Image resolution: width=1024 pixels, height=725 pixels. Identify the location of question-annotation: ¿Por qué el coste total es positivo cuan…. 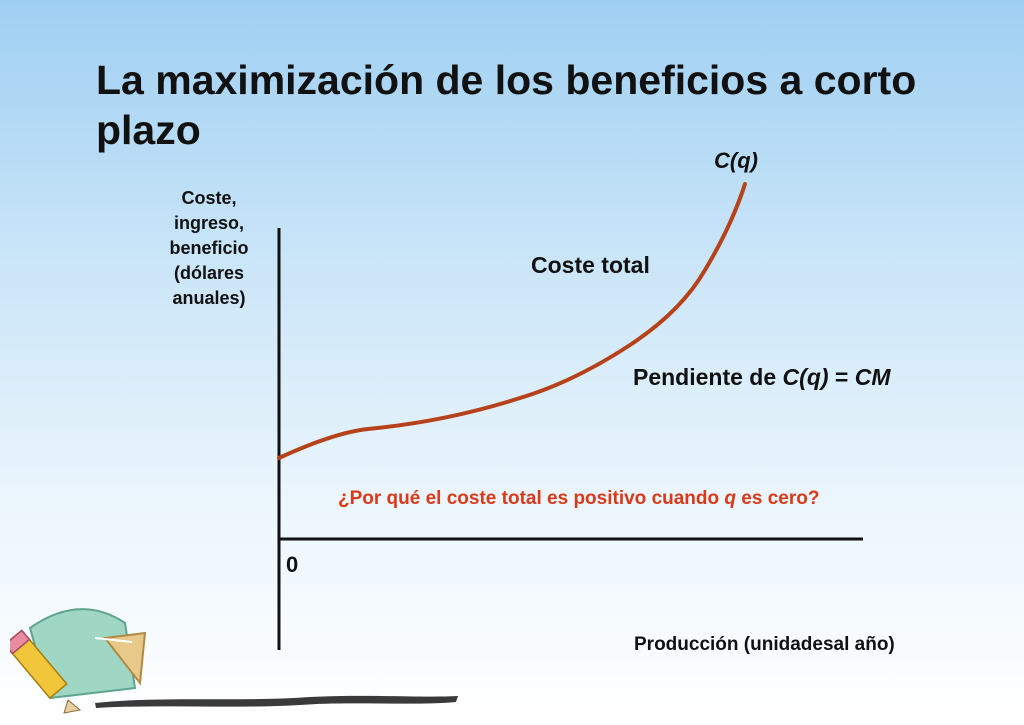
(578, 499).